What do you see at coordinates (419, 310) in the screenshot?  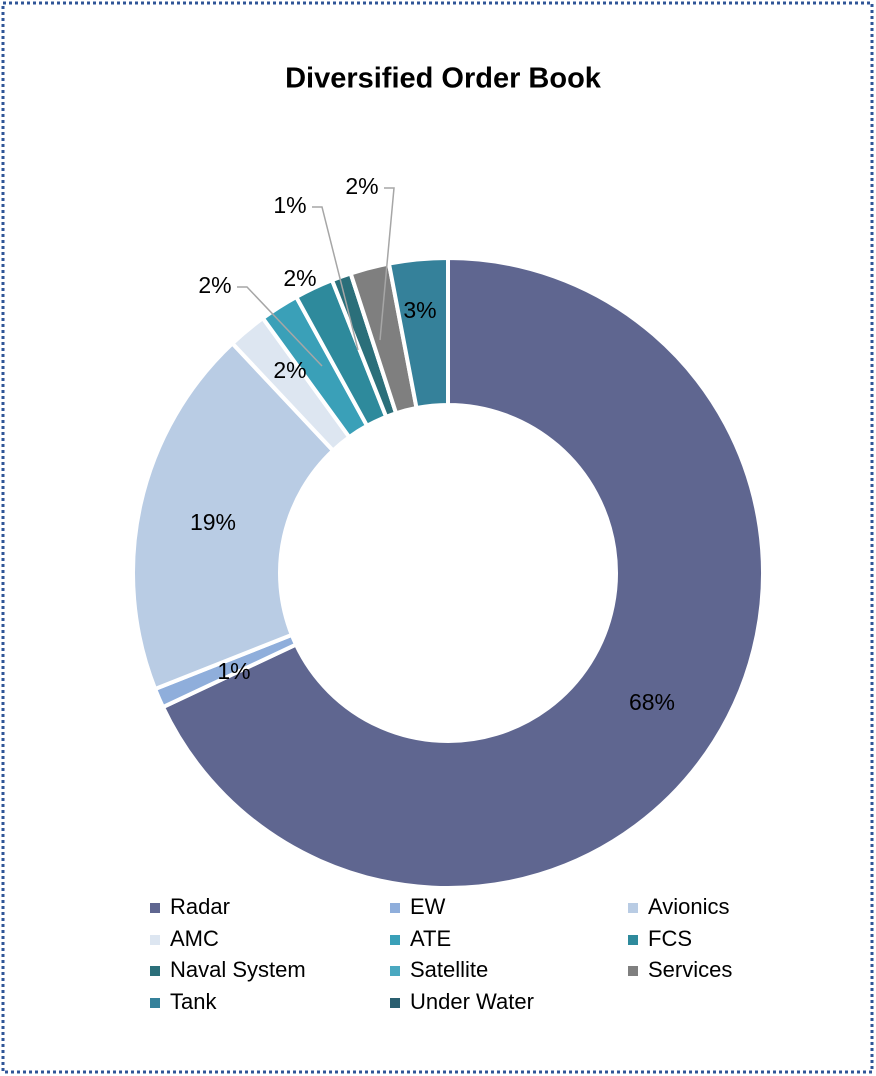 I see `data-label: 3%` at bounding box center [419, 310].